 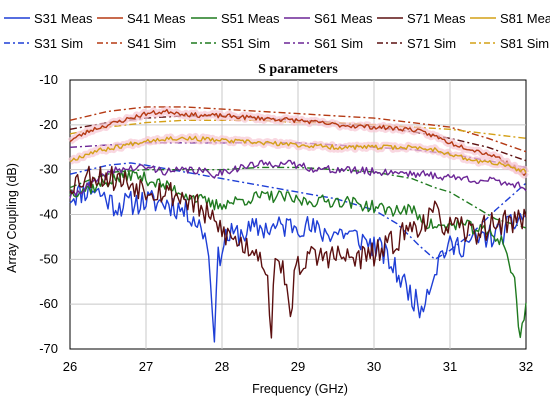 What do you see at coordinates (48, 348) in the screenshot?
I see `y-tick-label: -70` at bounding box center [48, 348].